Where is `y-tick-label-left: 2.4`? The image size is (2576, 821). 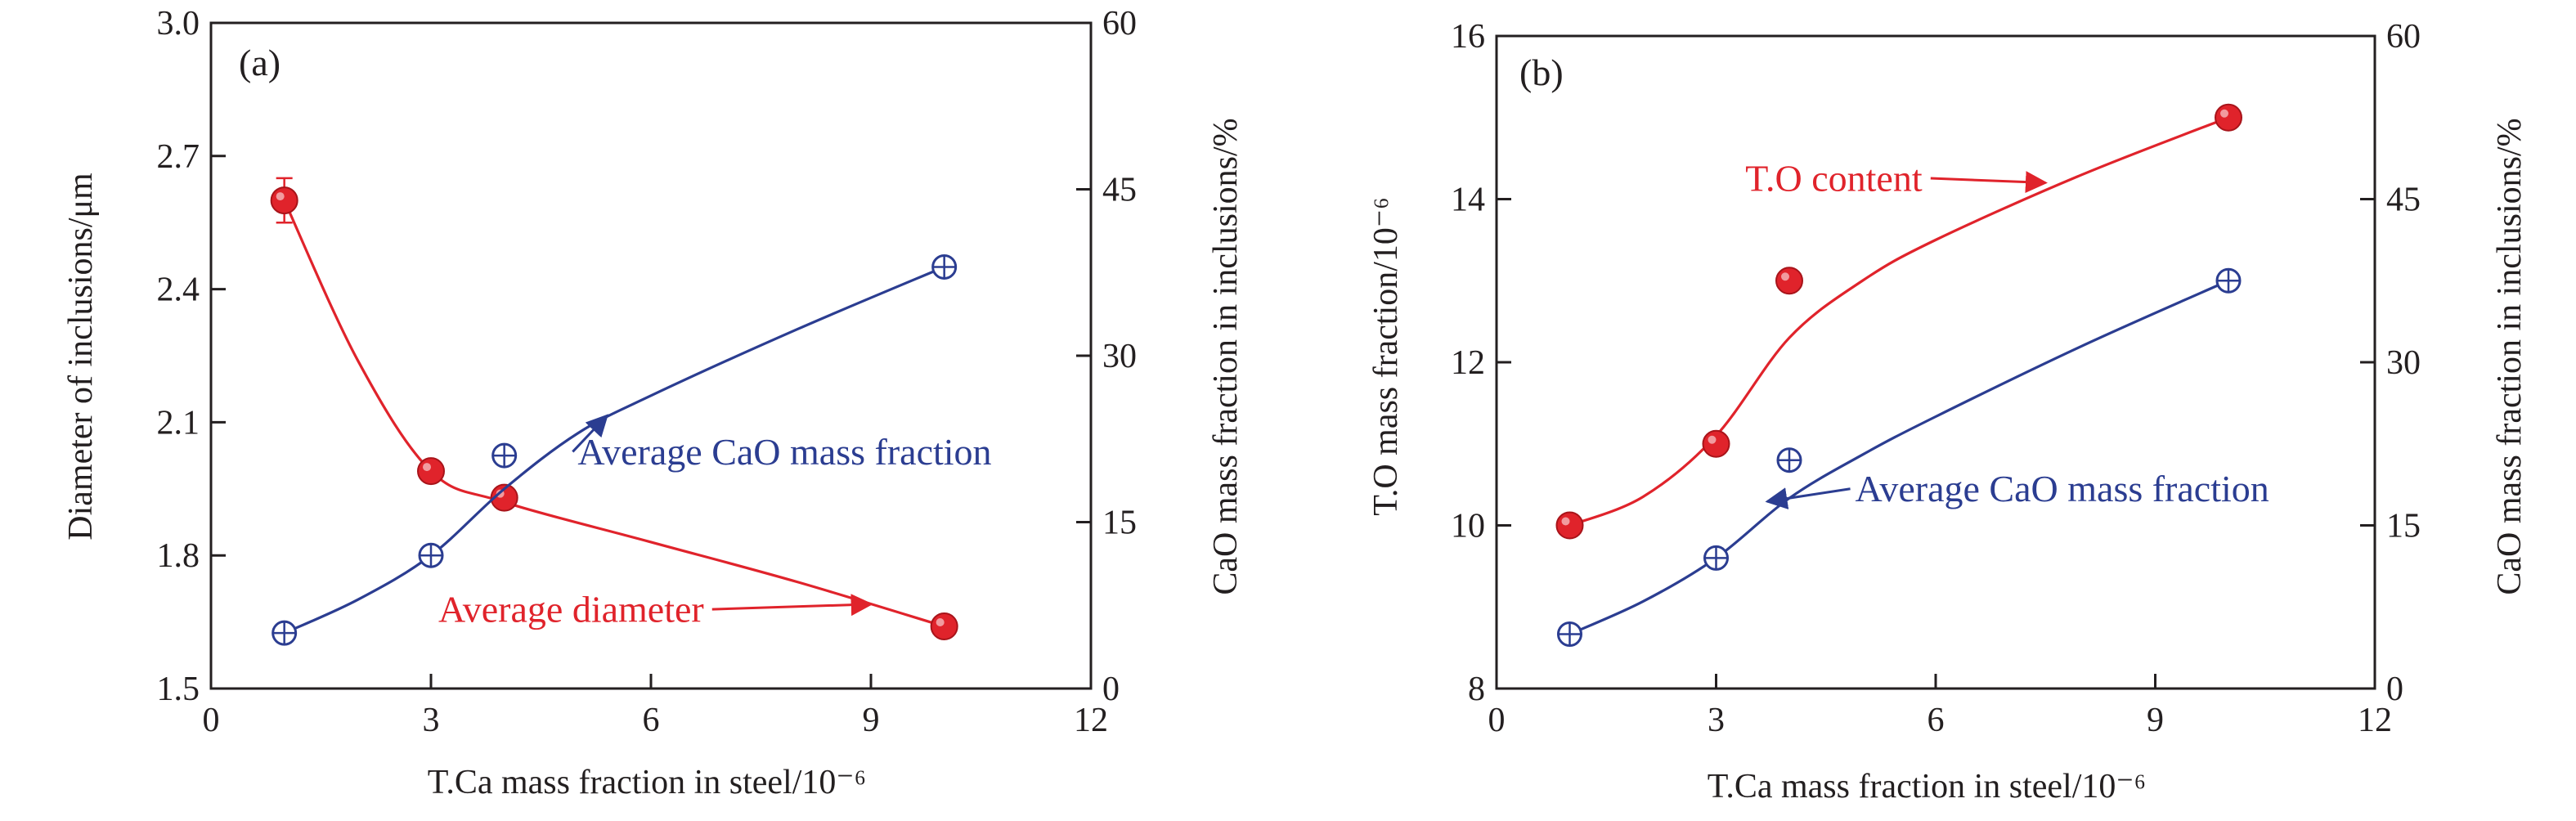
y-tick-label-left: 2.4 is located at coordinates (178, 290).